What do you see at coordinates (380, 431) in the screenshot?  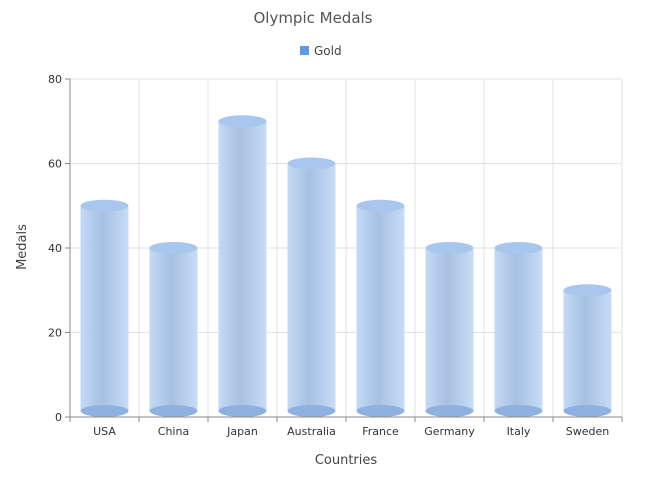 I see `x-tick-label: France` at bounding box center [380, 431].